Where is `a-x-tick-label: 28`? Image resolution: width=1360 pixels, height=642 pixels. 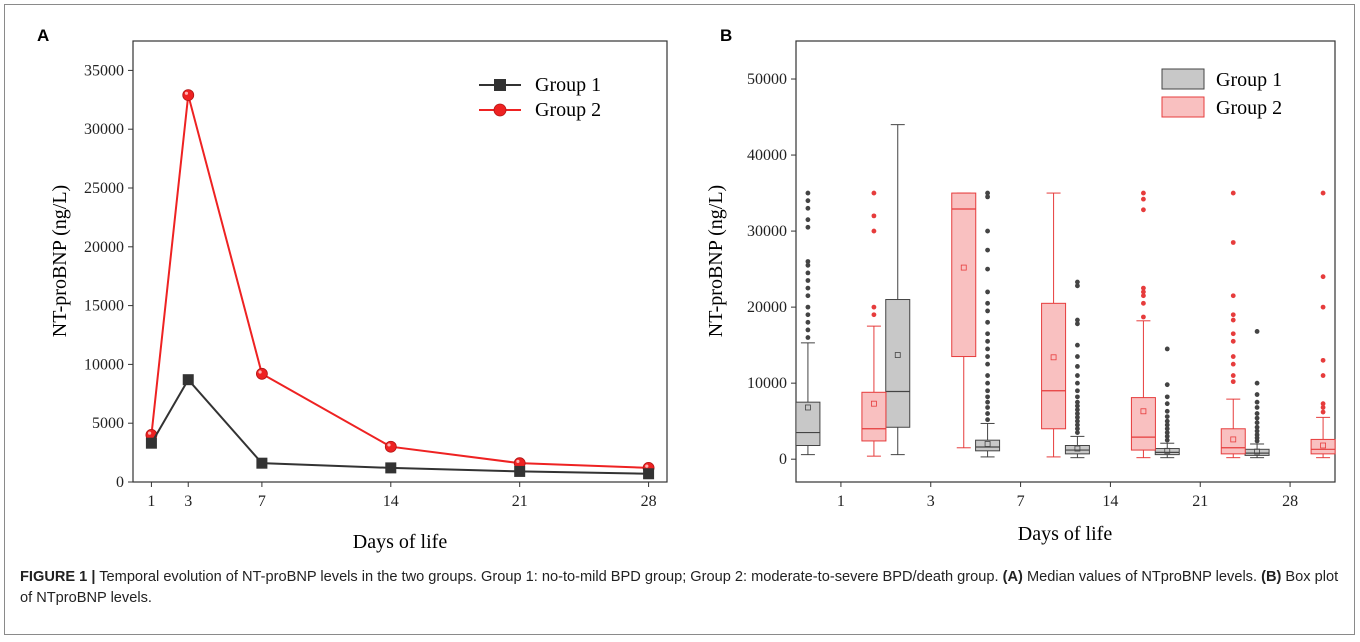
a-x-tick-label: 28 is located at coordinates (649, 501).